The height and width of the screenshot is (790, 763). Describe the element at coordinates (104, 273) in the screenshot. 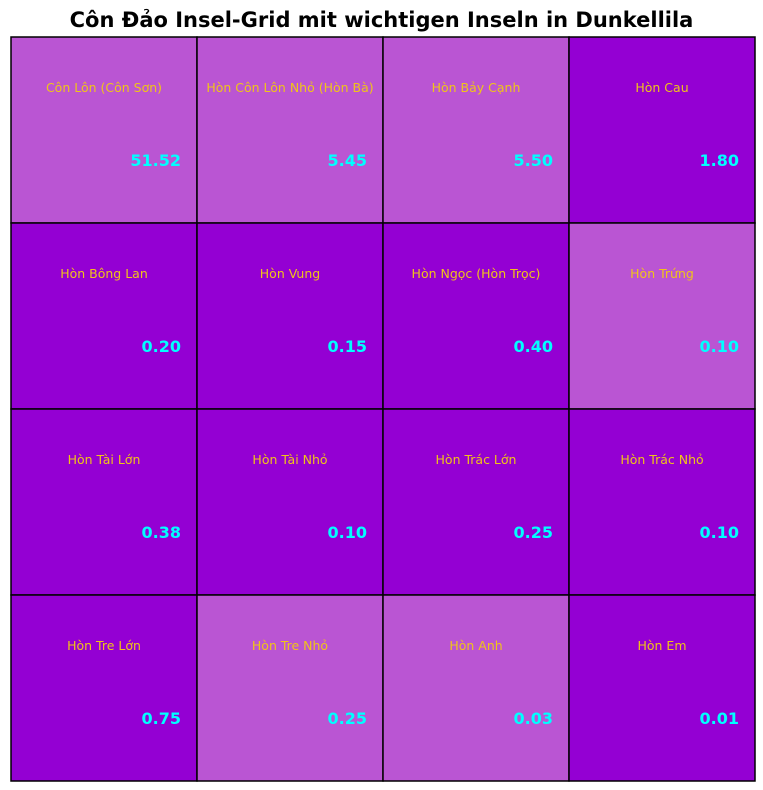

I see `cell-name-label: Hòn Bông Lan` at that location.